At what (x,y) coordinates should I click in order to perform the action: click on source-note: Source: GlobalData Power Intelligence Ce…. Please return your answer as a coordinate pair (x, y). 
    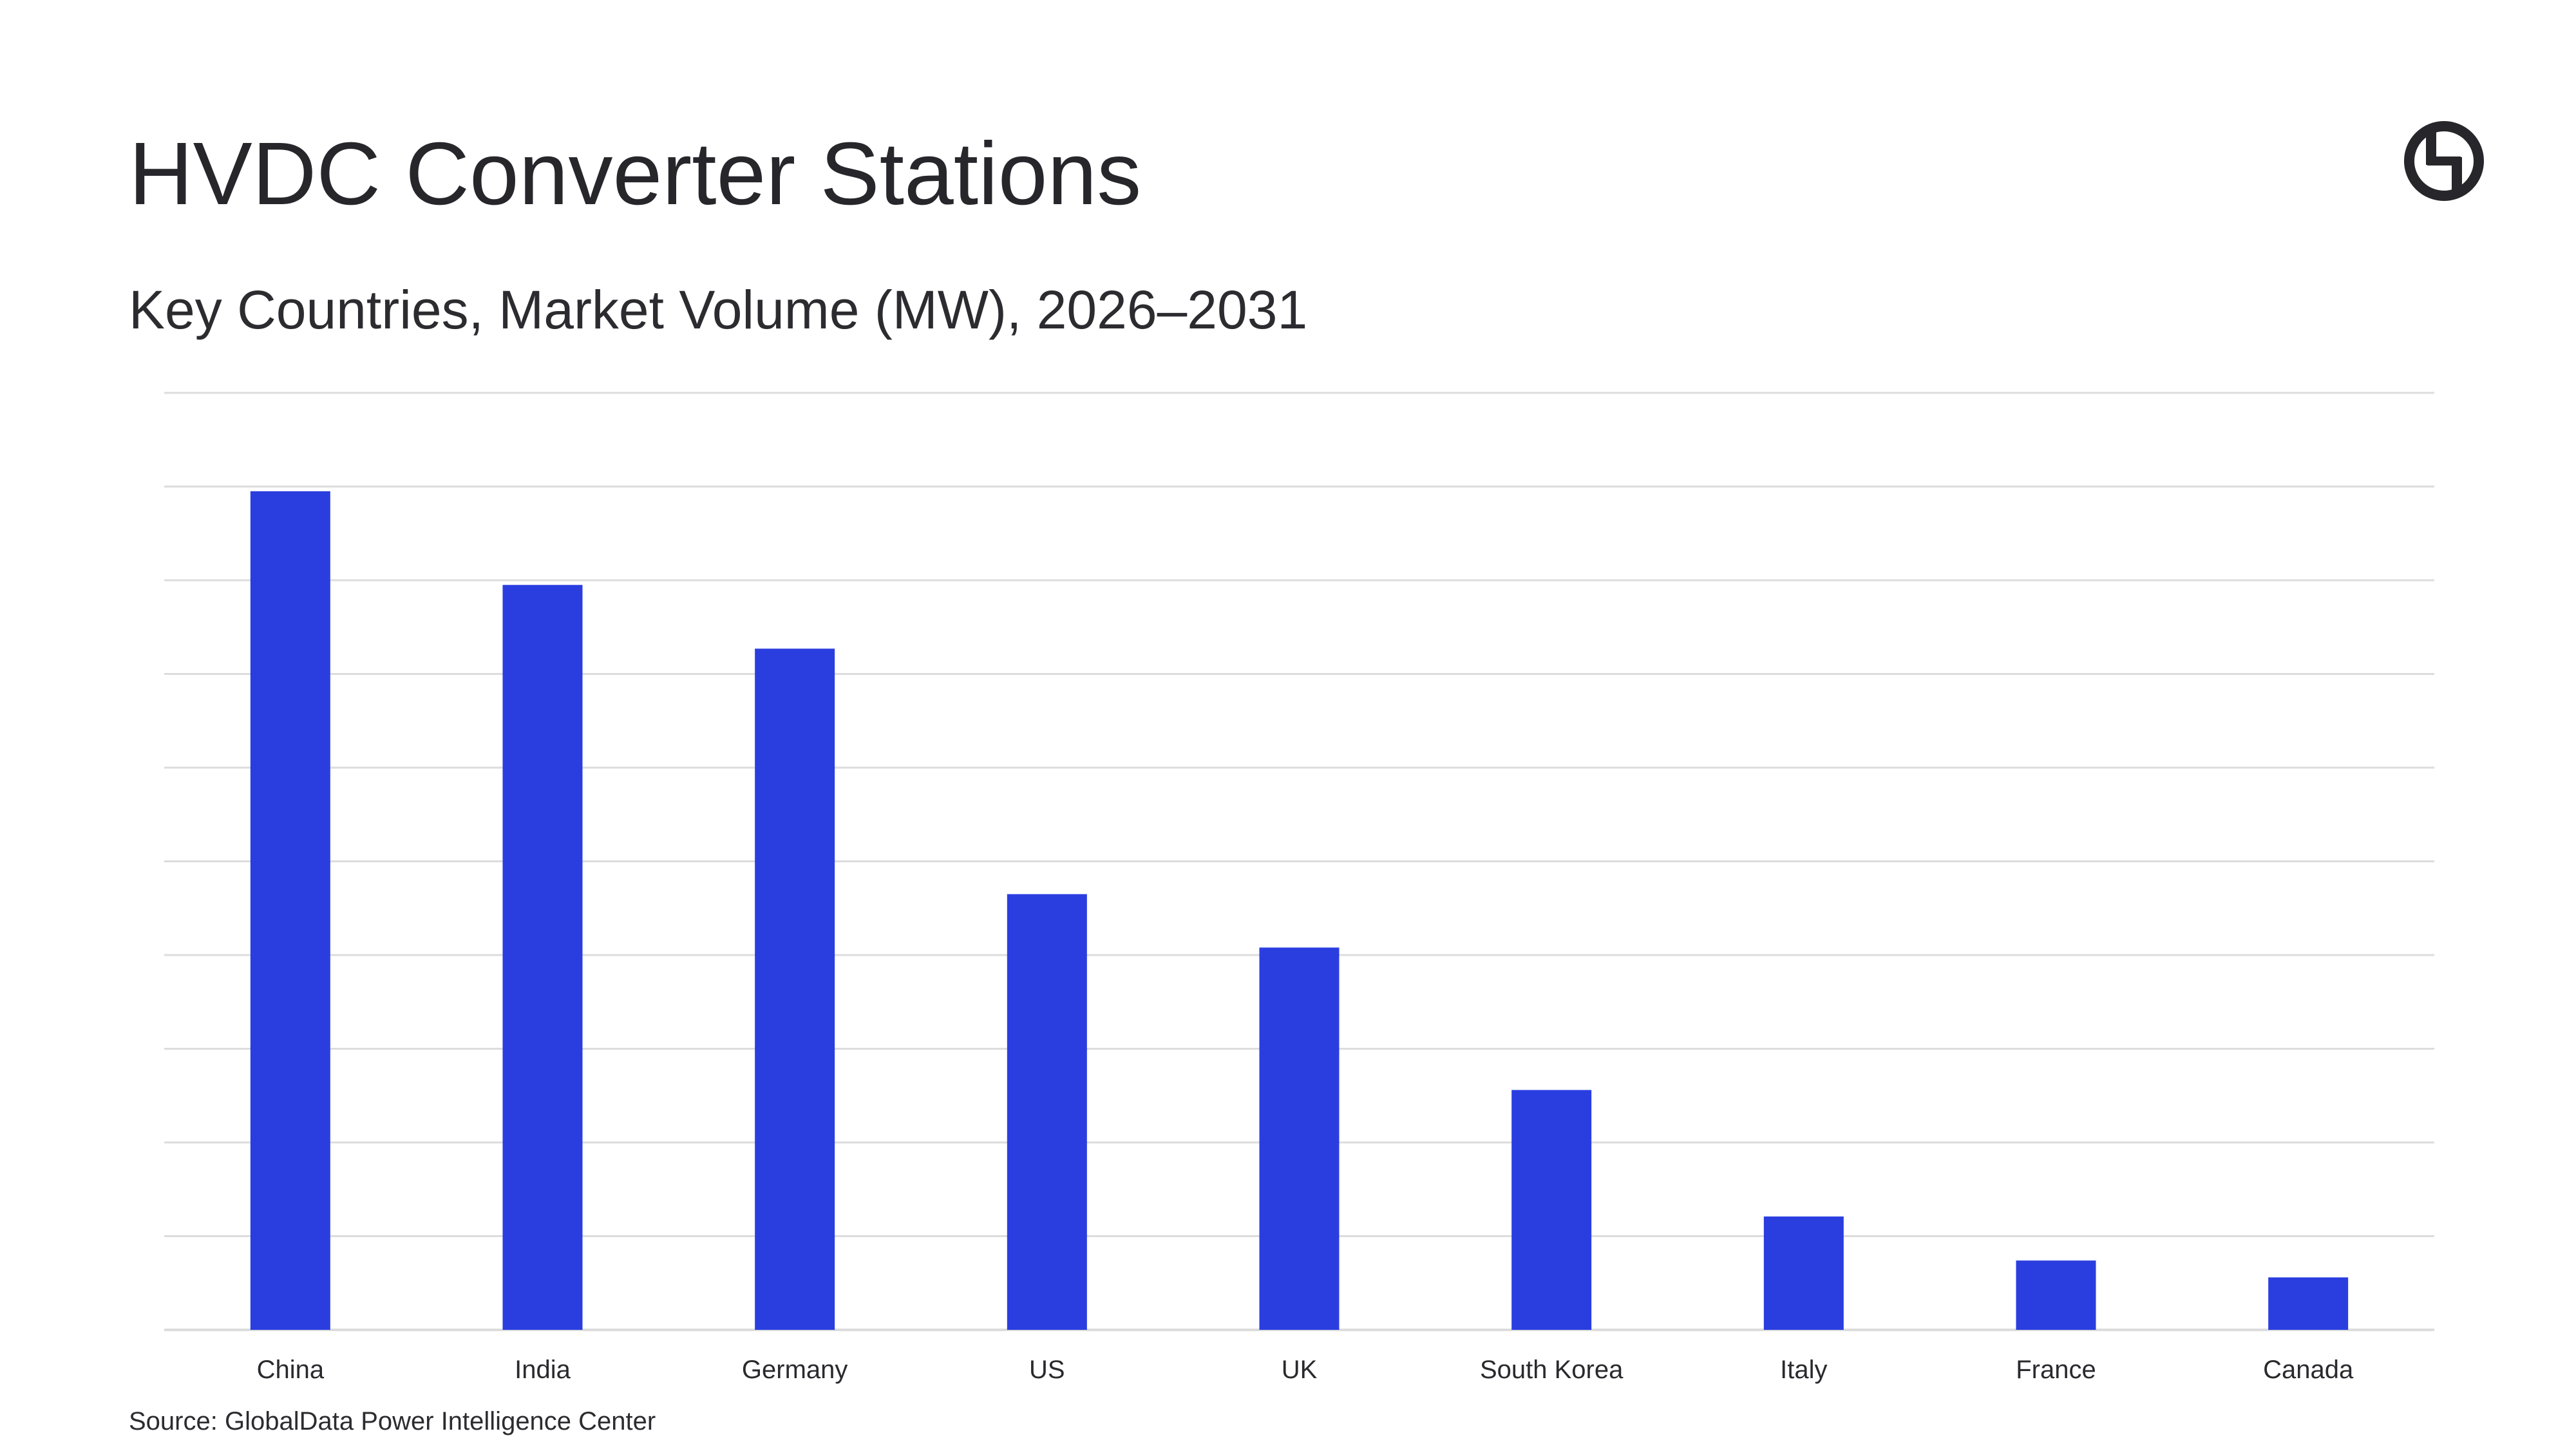
    Looking at the image, I should click on (393, 1421).